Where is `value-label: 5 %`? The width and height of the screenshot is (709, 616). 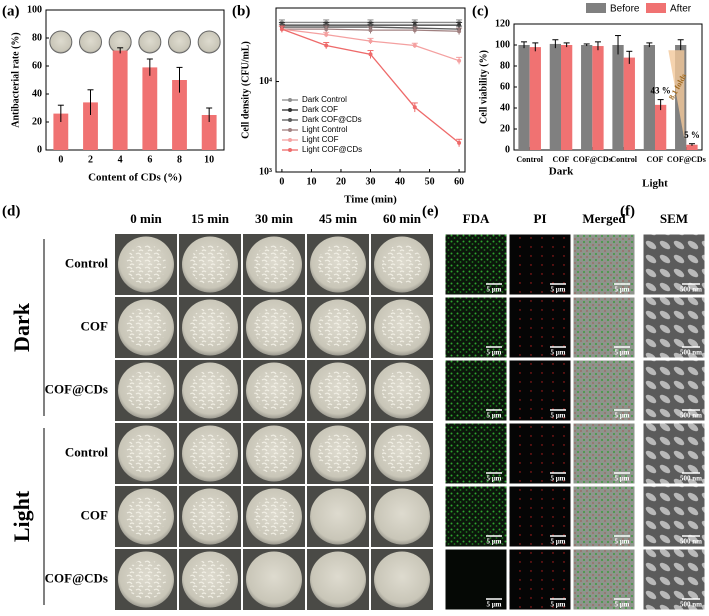
value-label: 5 % is located at coordinates (692, 135).